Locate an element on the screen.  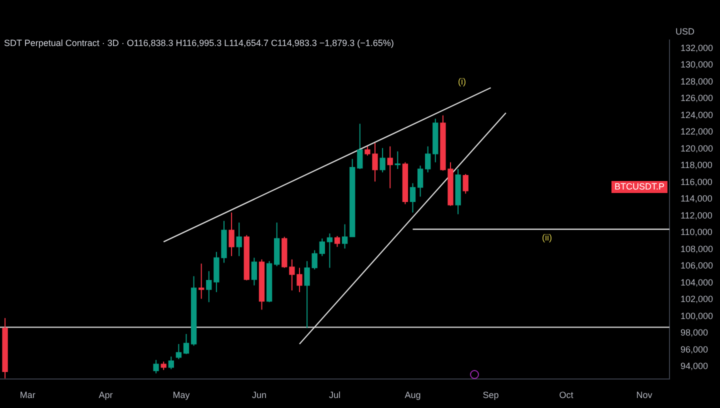
y-tick-label: 96,000 is located at coordinates (694, 349).